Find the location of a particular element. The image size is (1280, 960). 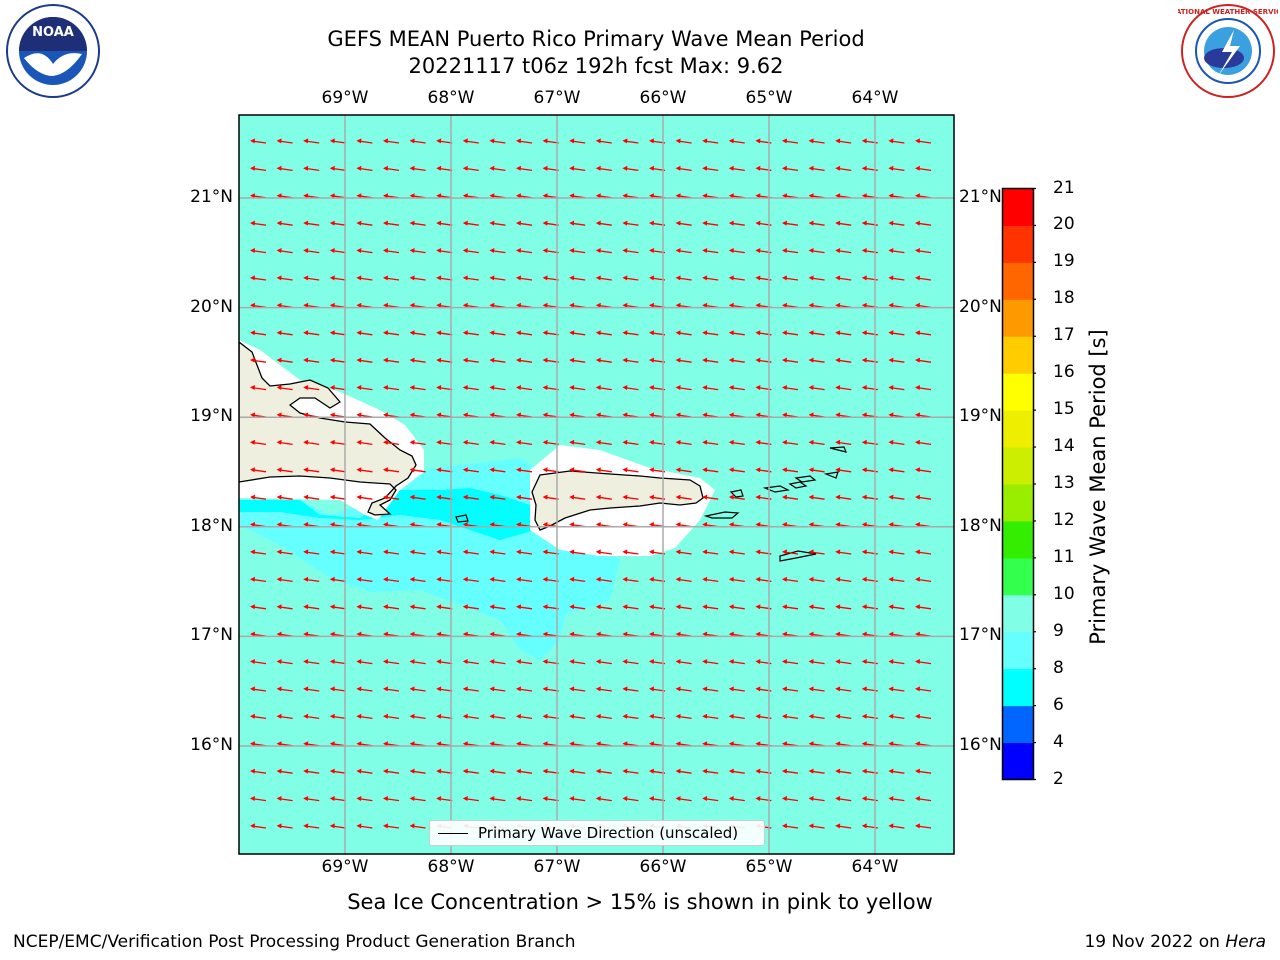

longitude-label: 64°W is located at coordinates (875, 867).